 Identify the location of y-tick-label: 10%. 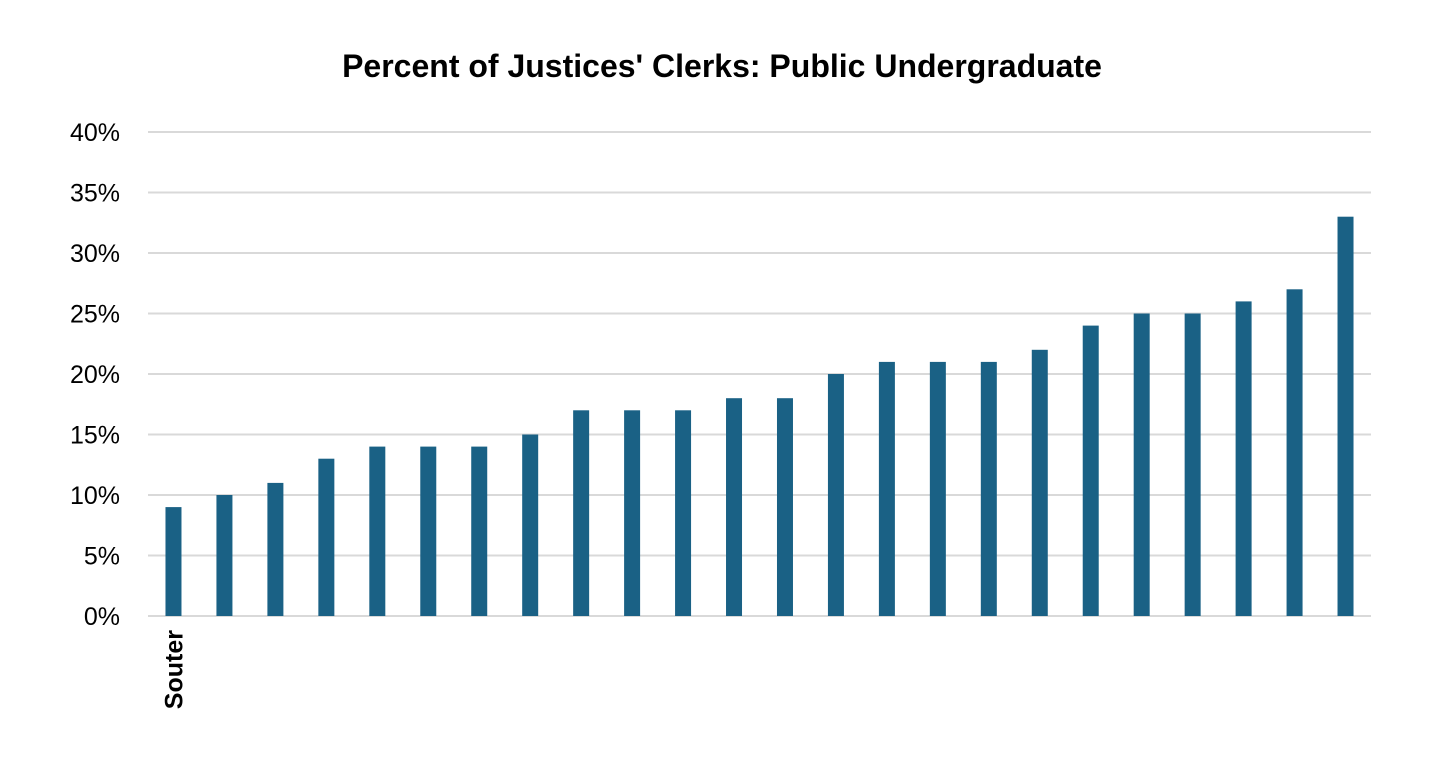
(95, 496).